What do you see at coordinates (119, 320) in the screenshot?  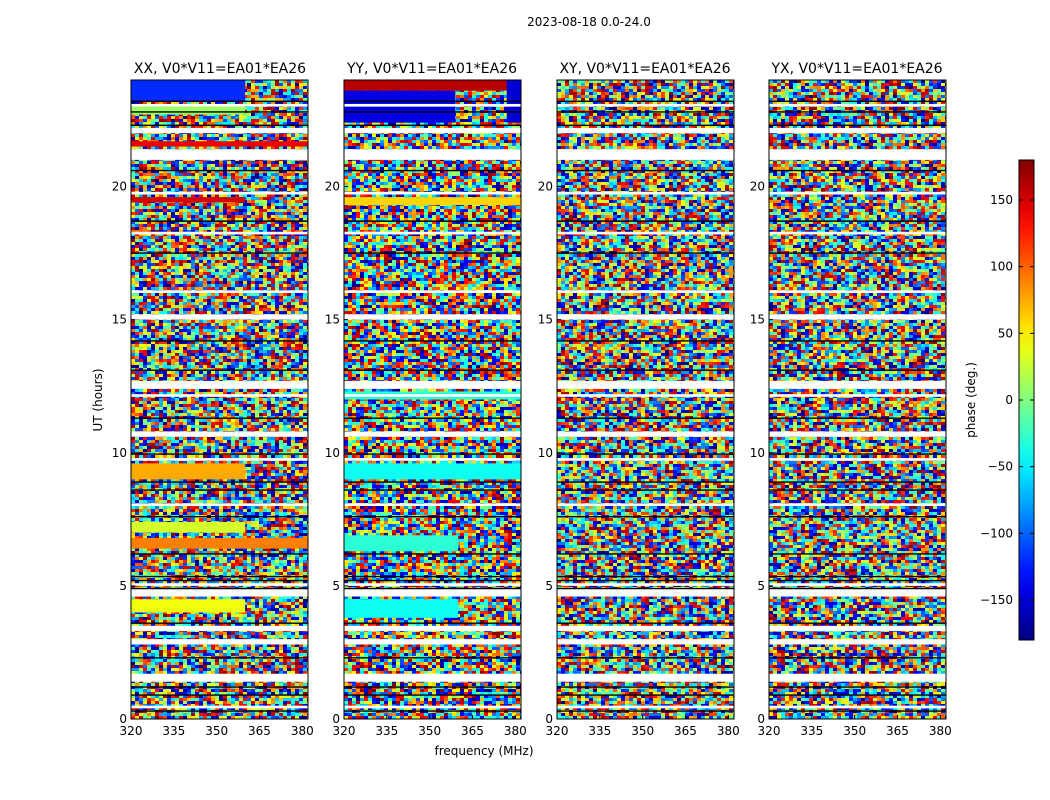 I see `y-tick-label: 15` at bounding box center [119, 320].